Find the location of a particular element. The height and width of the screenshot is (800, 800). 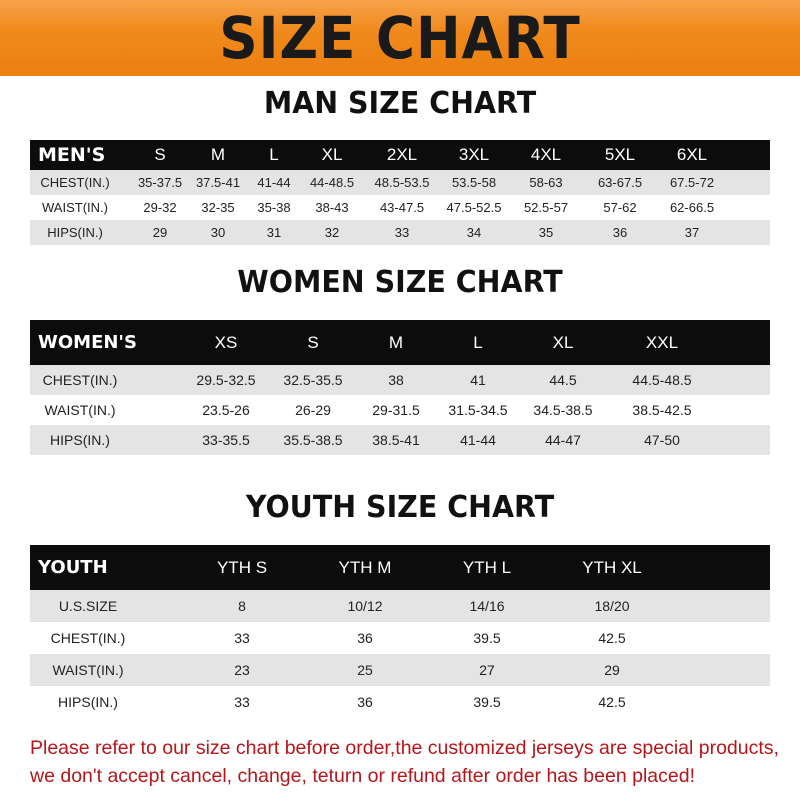

size-header: 2XL is located at coordinates (402, 154).